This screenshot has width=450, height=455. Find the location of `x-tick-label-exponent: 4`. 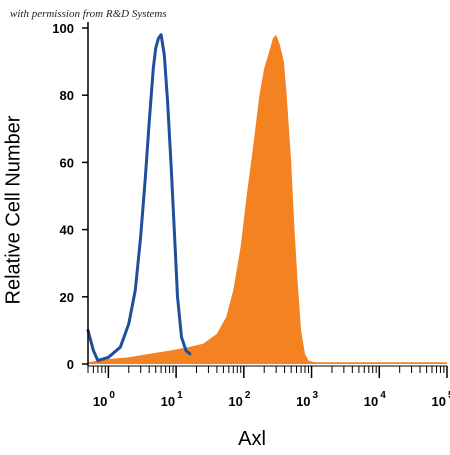

x-tick-label-exponent: 4 is located at coordinates (383, 395).